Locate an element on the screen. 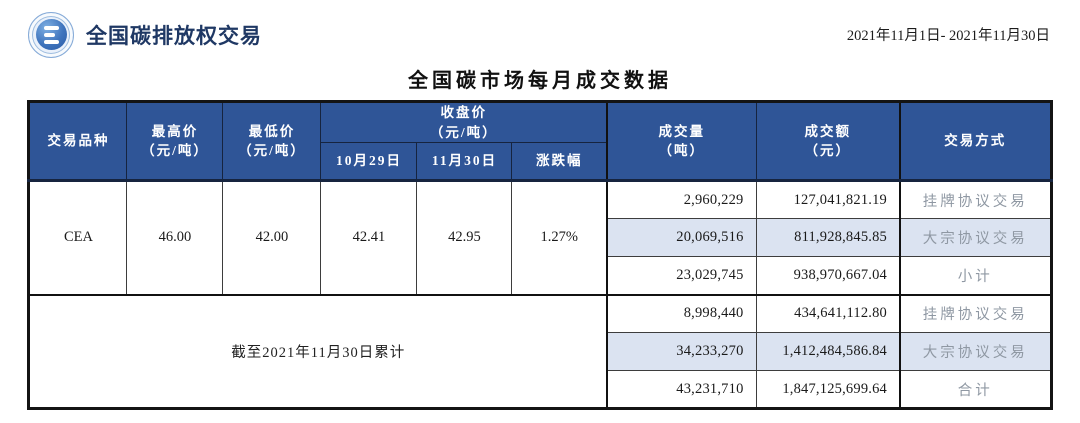 Image resolution: width=1080 pixels, height=423 pixels. col-header-product: 交易品种 is located at coordinates (78, 141).